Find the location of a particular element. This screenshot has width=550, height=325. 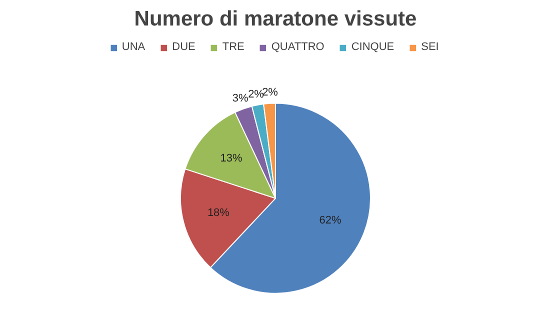

legend-label: CINQUE is located at coordinates (372, 47).